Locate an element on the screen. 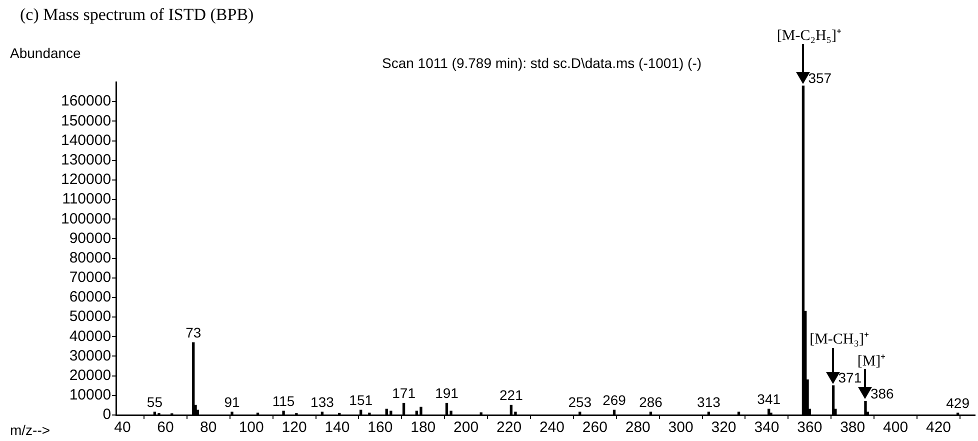 The image size is (978, 441). y-tick-label: 80000 is located at coordinates (90, 257).